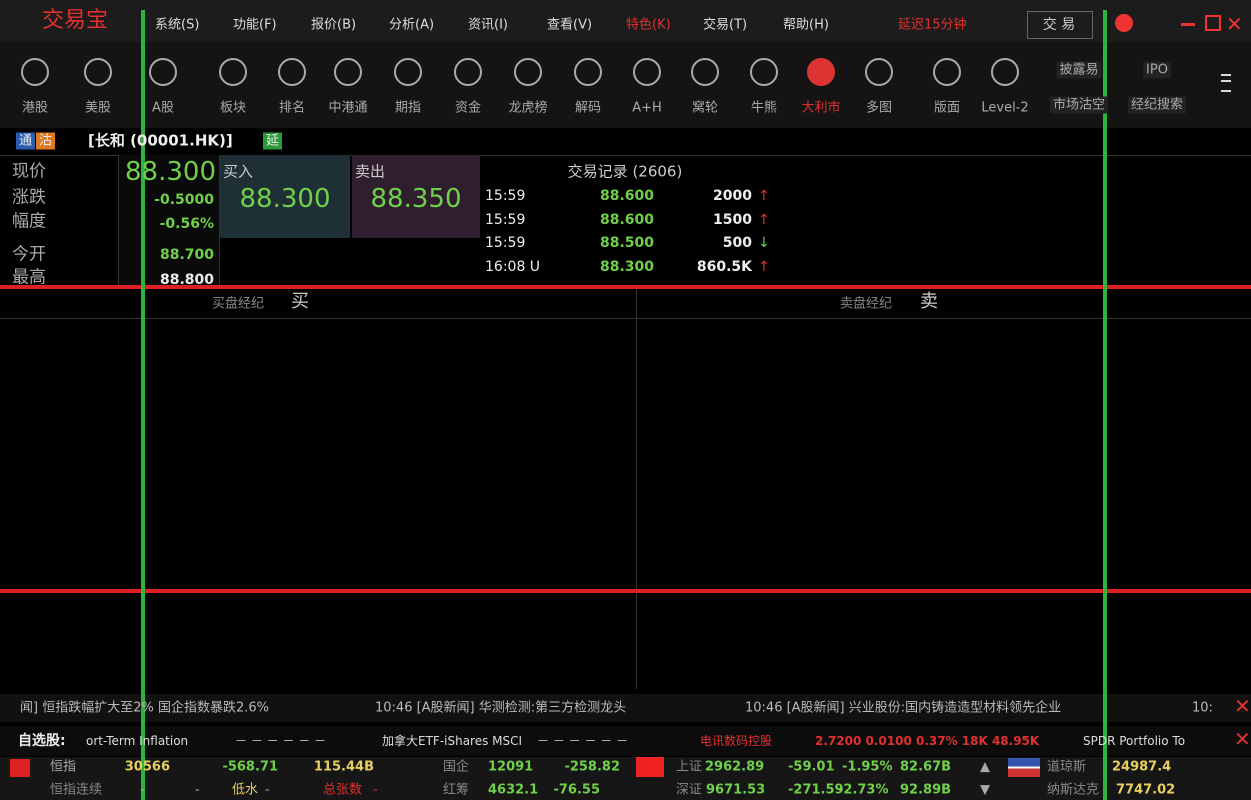  Describe the element at coordinates (764, 108) in the screenshot. I see `toolbar-button: 牛熊` at that location.